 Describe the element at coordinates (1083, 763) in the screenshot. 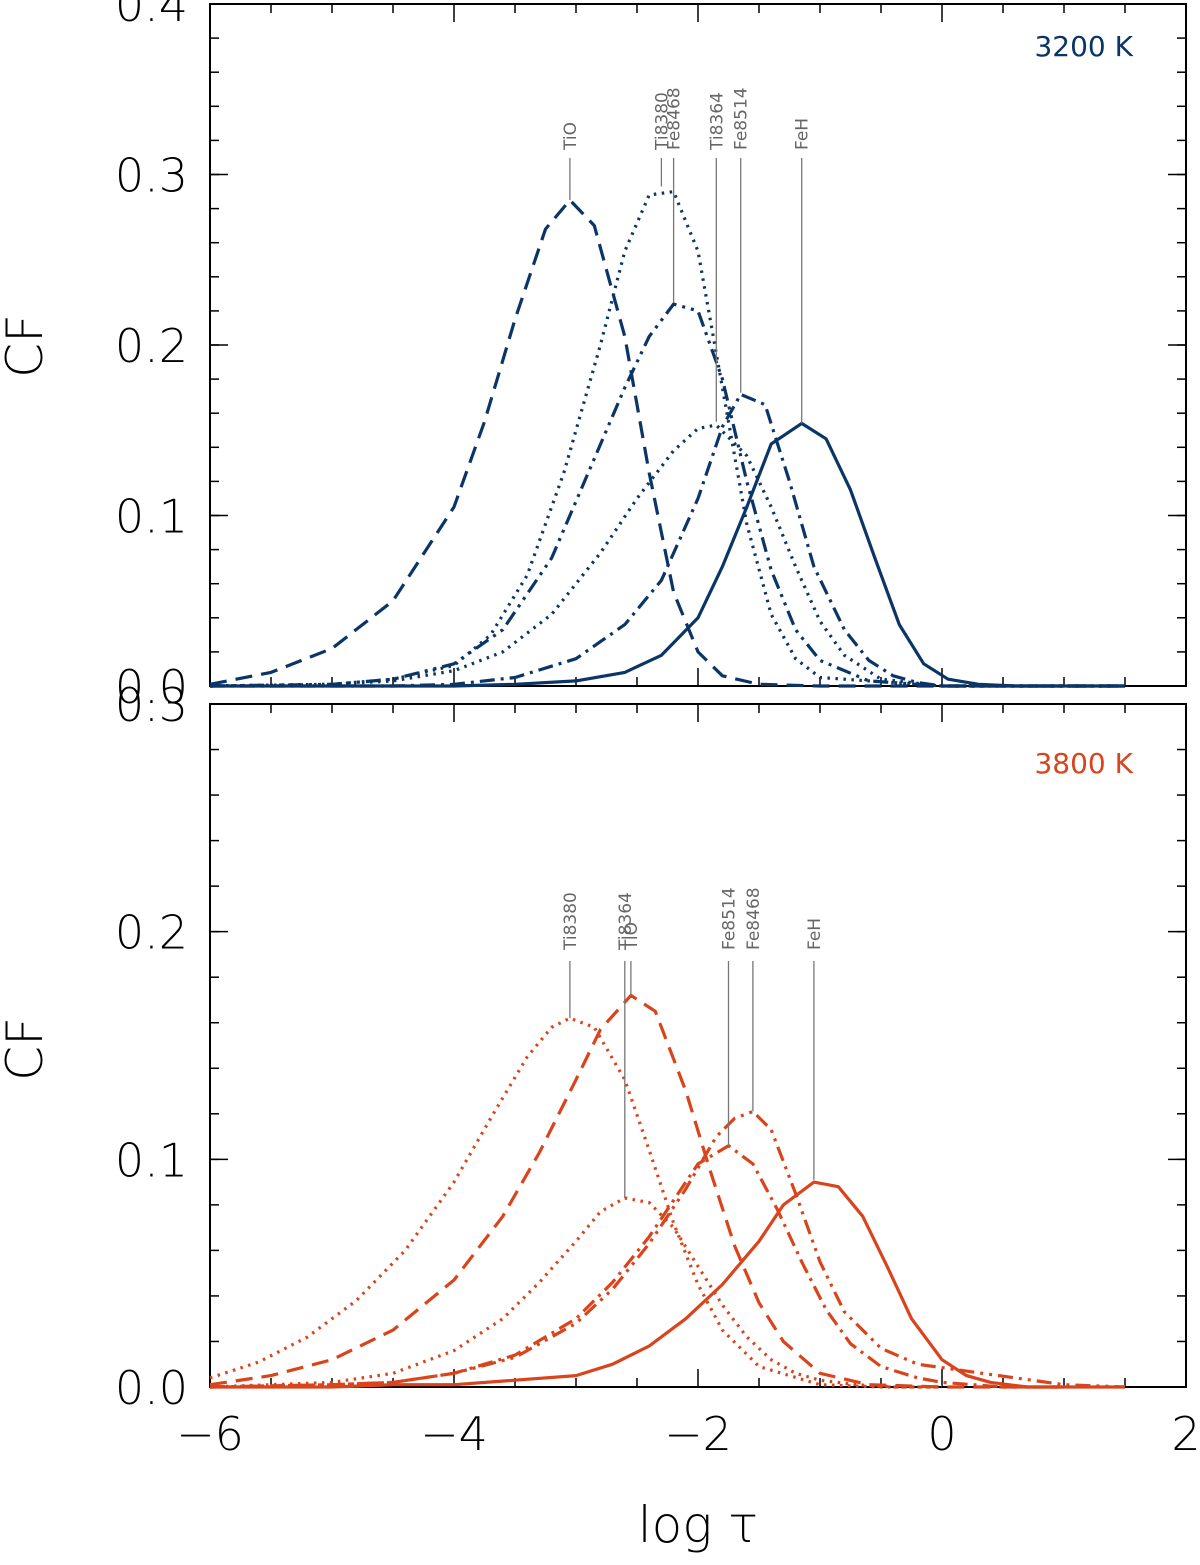

I see `temperature-annotation: 3800 K` at that location.